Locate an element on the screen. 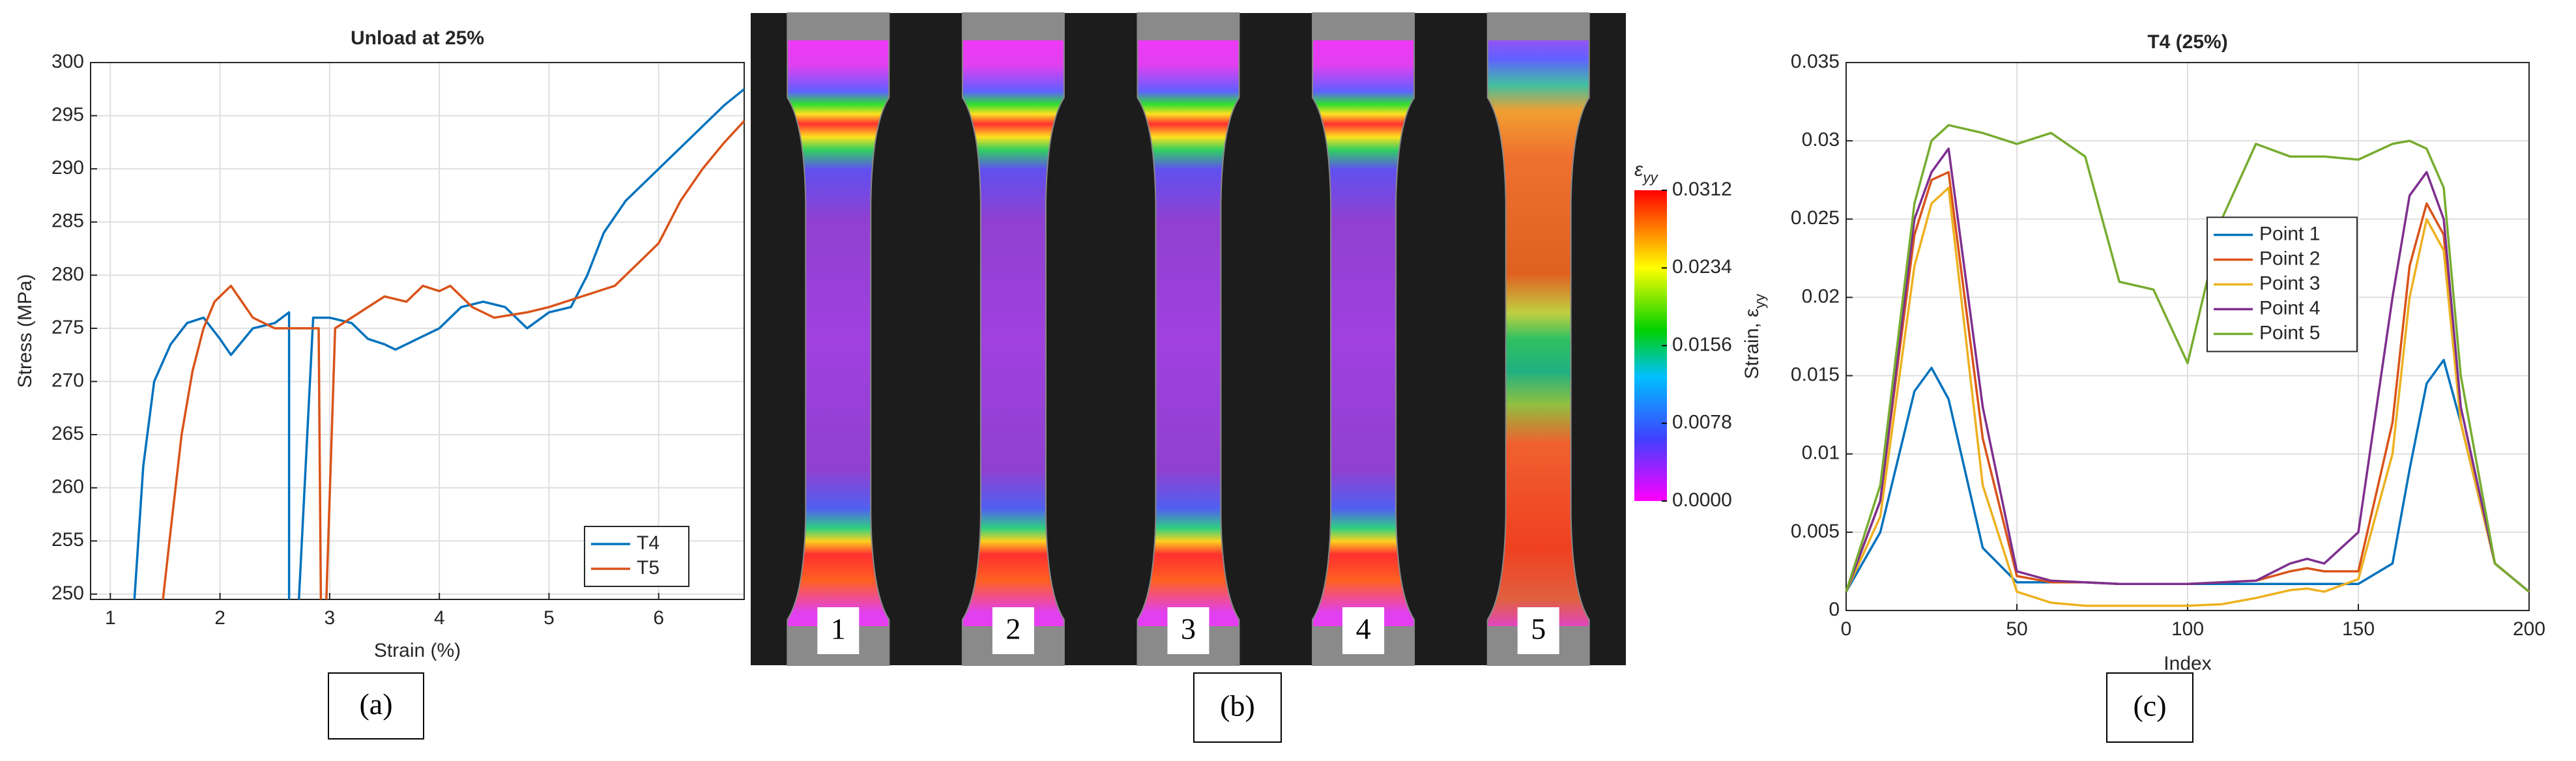 The height and width of the screenshot is (761, 2576). y-tick-label: 0.02 is located at coordinates (1821, 296).